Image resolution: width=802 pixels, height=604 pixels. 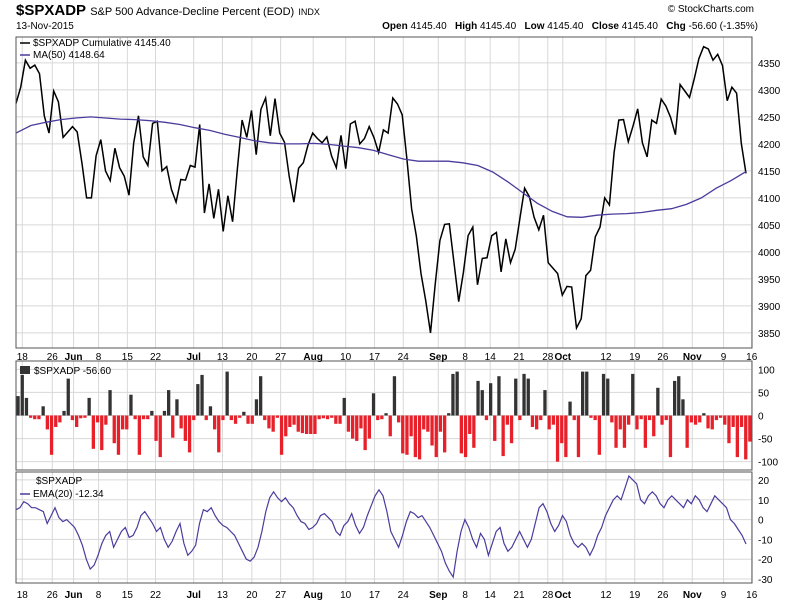 What do you see at coordinates (769, 118) in the screenshot?
I see `y-tick-label: 4250` at bounding box center [769, 118].